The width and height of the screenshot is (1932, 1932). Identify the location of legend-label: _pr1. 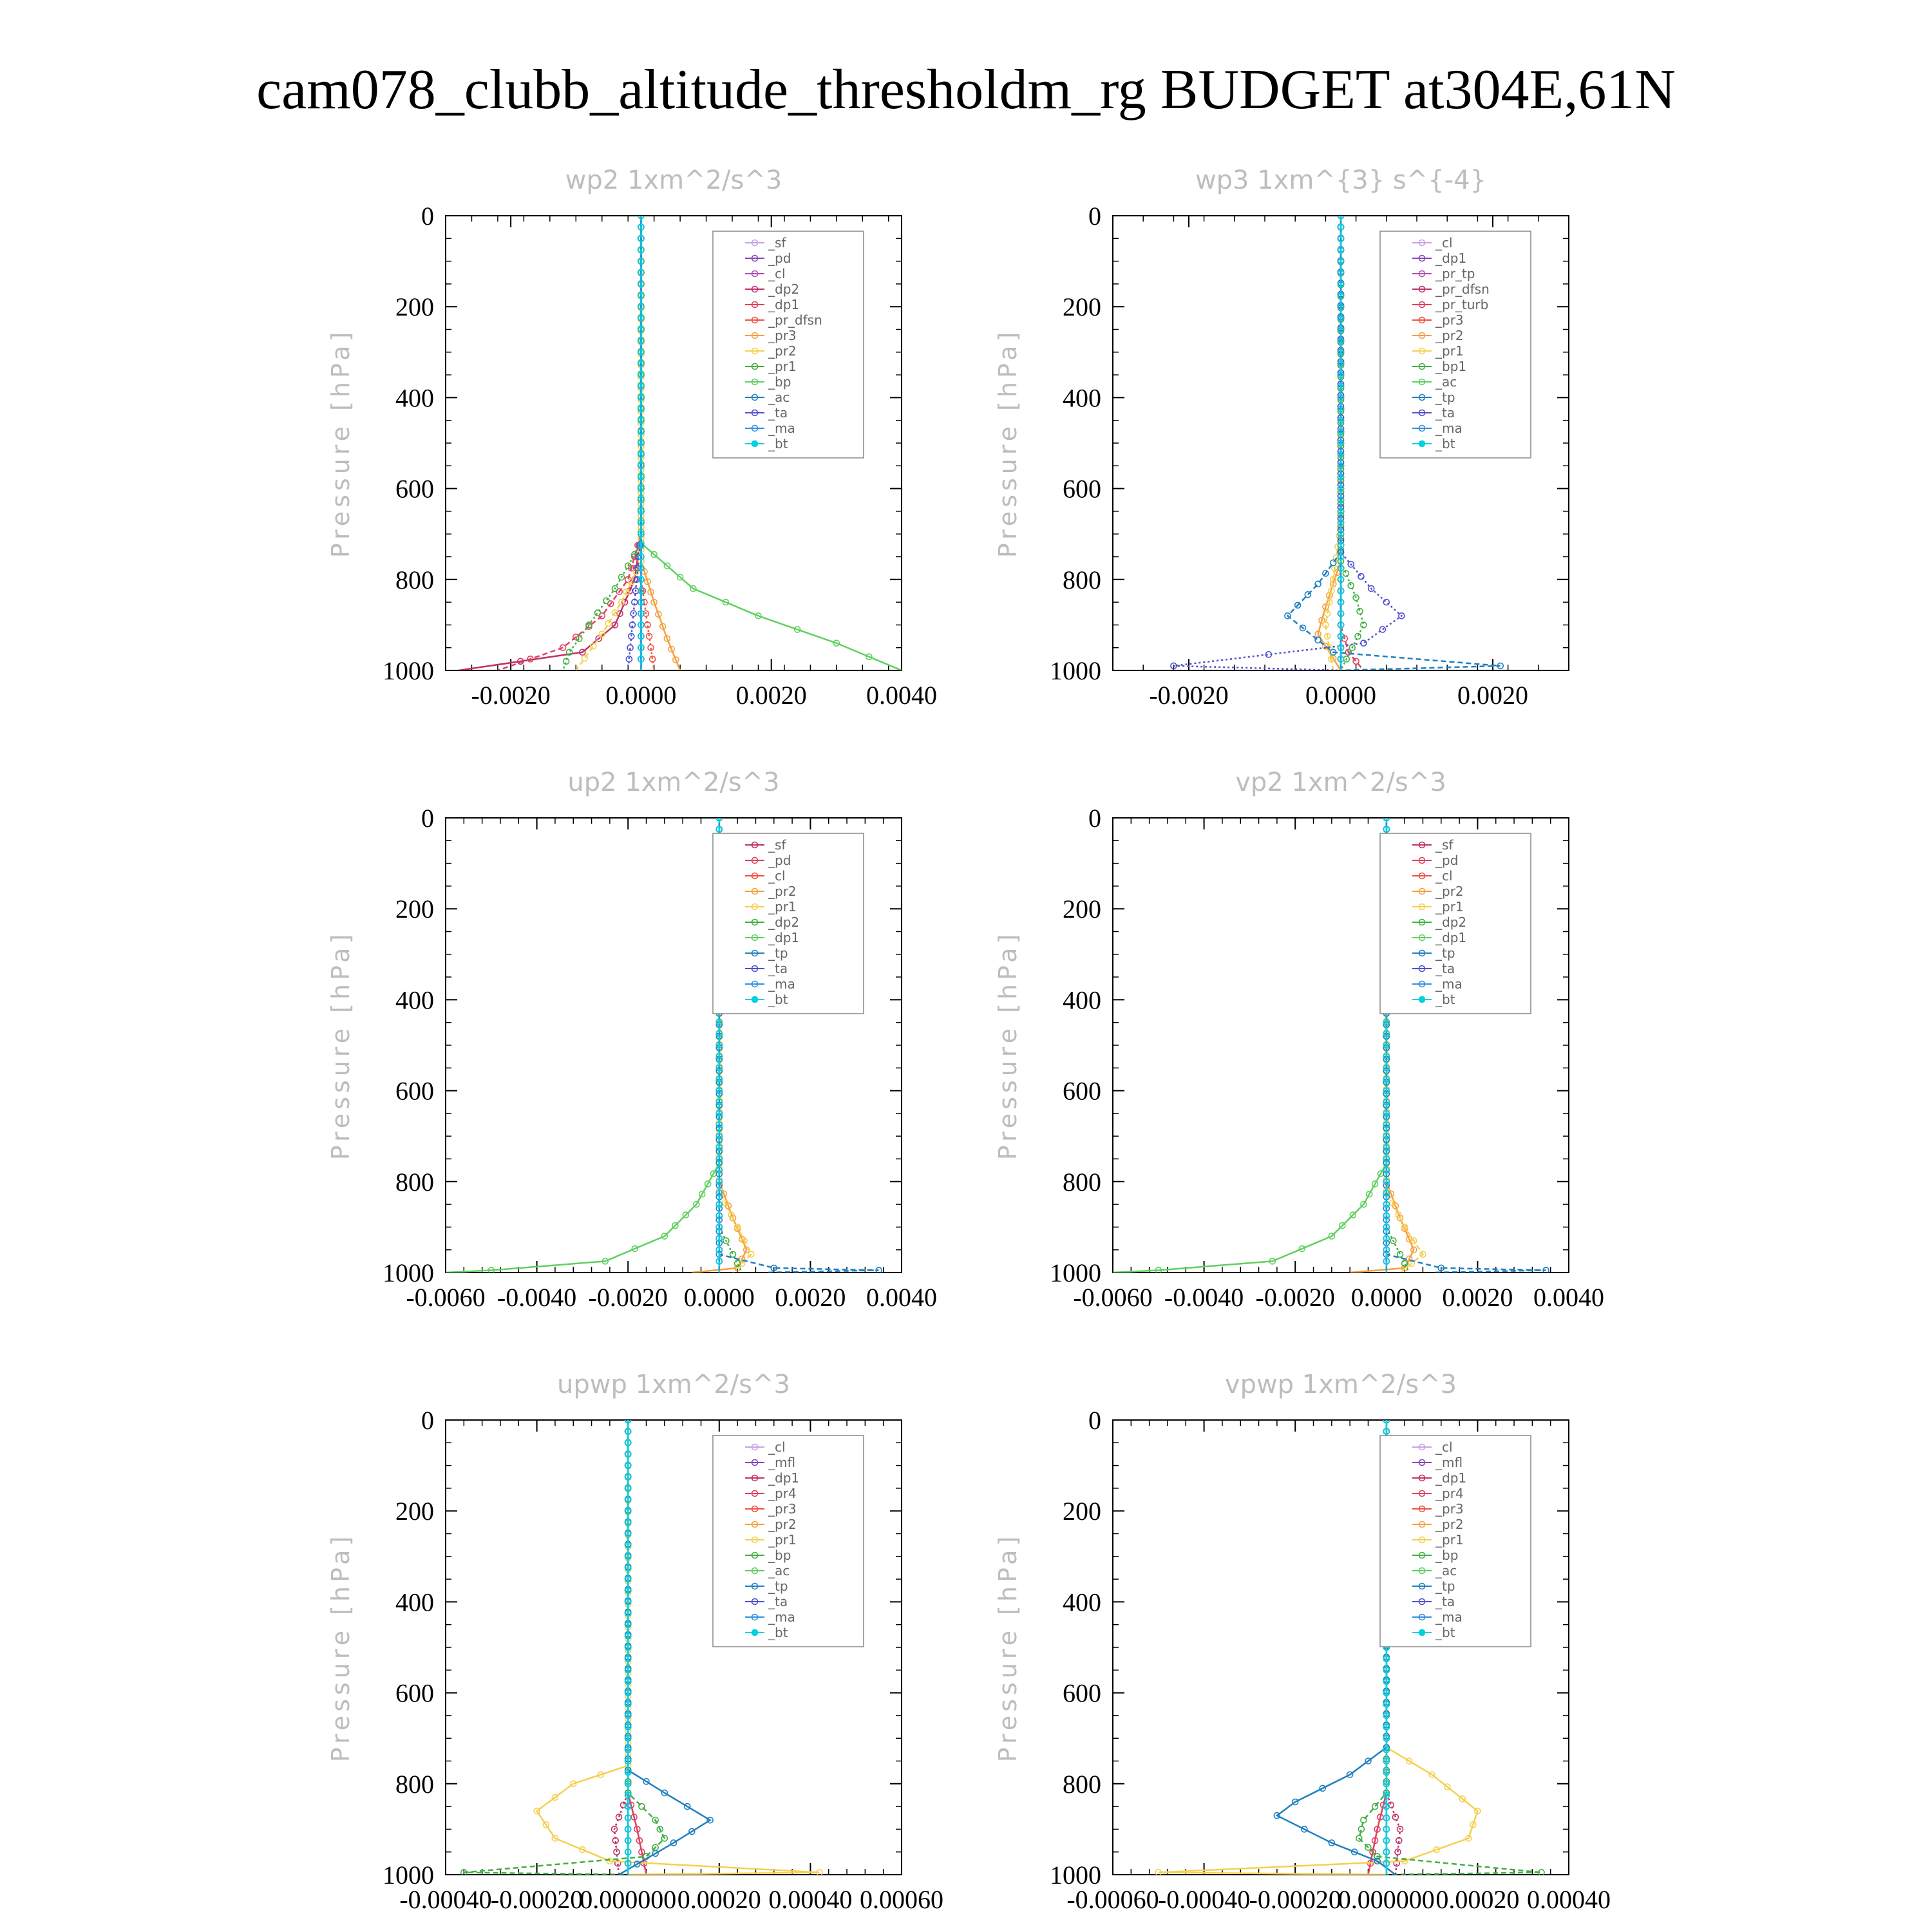
(1449, 907).